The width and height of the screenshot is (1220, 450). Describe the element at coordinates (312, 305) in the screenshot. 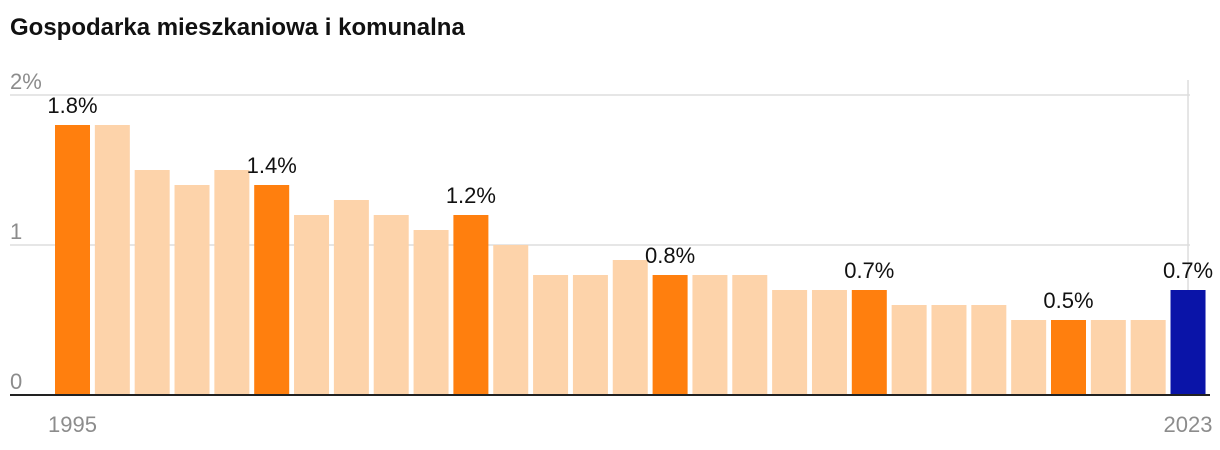

I see `bar-2001` at that location.